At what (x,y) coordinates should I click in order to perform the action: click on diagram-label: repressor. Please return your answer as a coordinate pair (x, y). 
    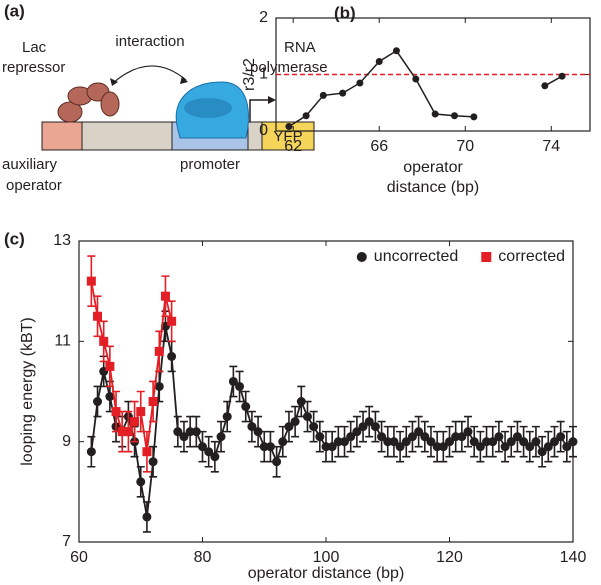
    Looking at the image, I should click on (33, 67).